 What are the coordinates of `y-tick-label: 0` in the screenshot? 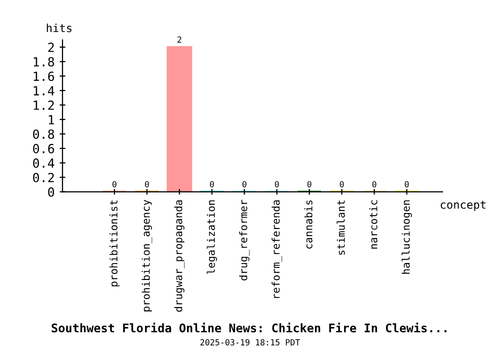 It's located at (51, 192).